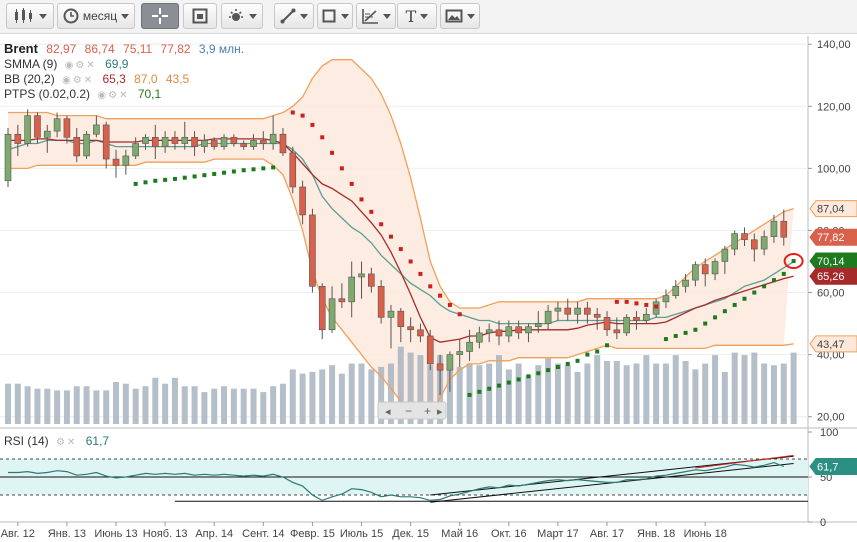 Image resolution: width=857 pixels, height=542 pixels. Describe the element at coordinates (388, 412) in the screenshot. I see `scroll-left-icon: ◂` at that location.